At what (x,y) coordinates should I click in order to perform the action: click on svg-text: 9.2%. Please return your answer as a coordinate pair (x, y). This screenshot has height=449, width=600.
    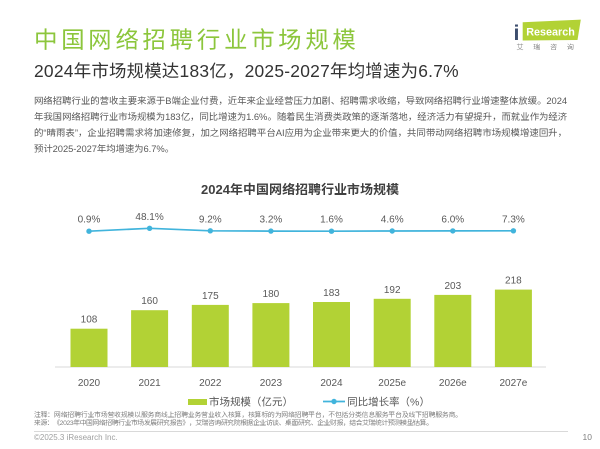
    Looking at the image, I should click on (210, 219).